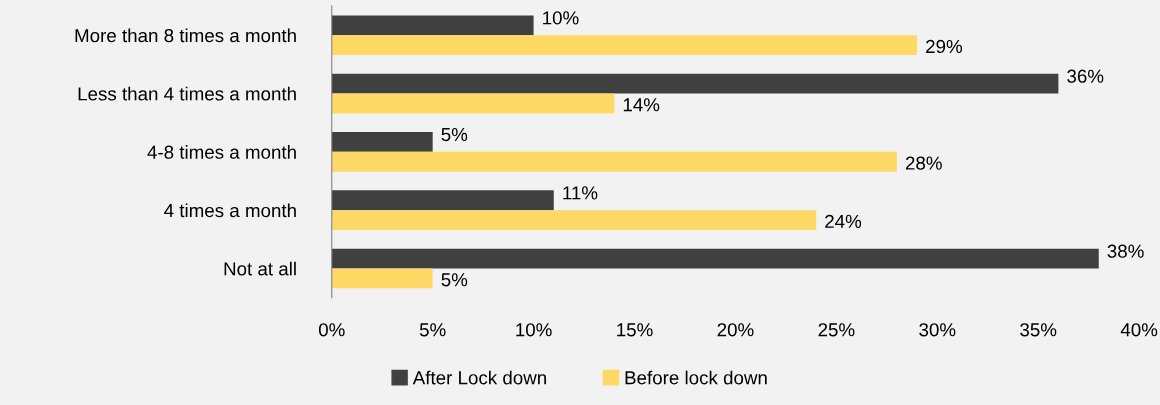 The image size is (1160, 405). I want to click on data-label: 10%, so click(561, 18).